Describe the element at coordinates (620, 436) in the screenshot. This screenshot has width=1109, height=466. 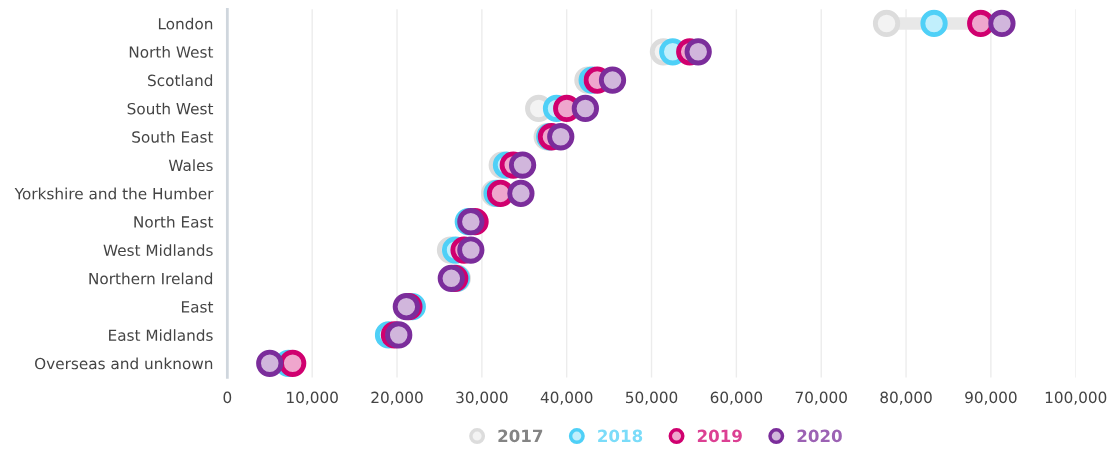
I see `legend-label: 2018` at that location.